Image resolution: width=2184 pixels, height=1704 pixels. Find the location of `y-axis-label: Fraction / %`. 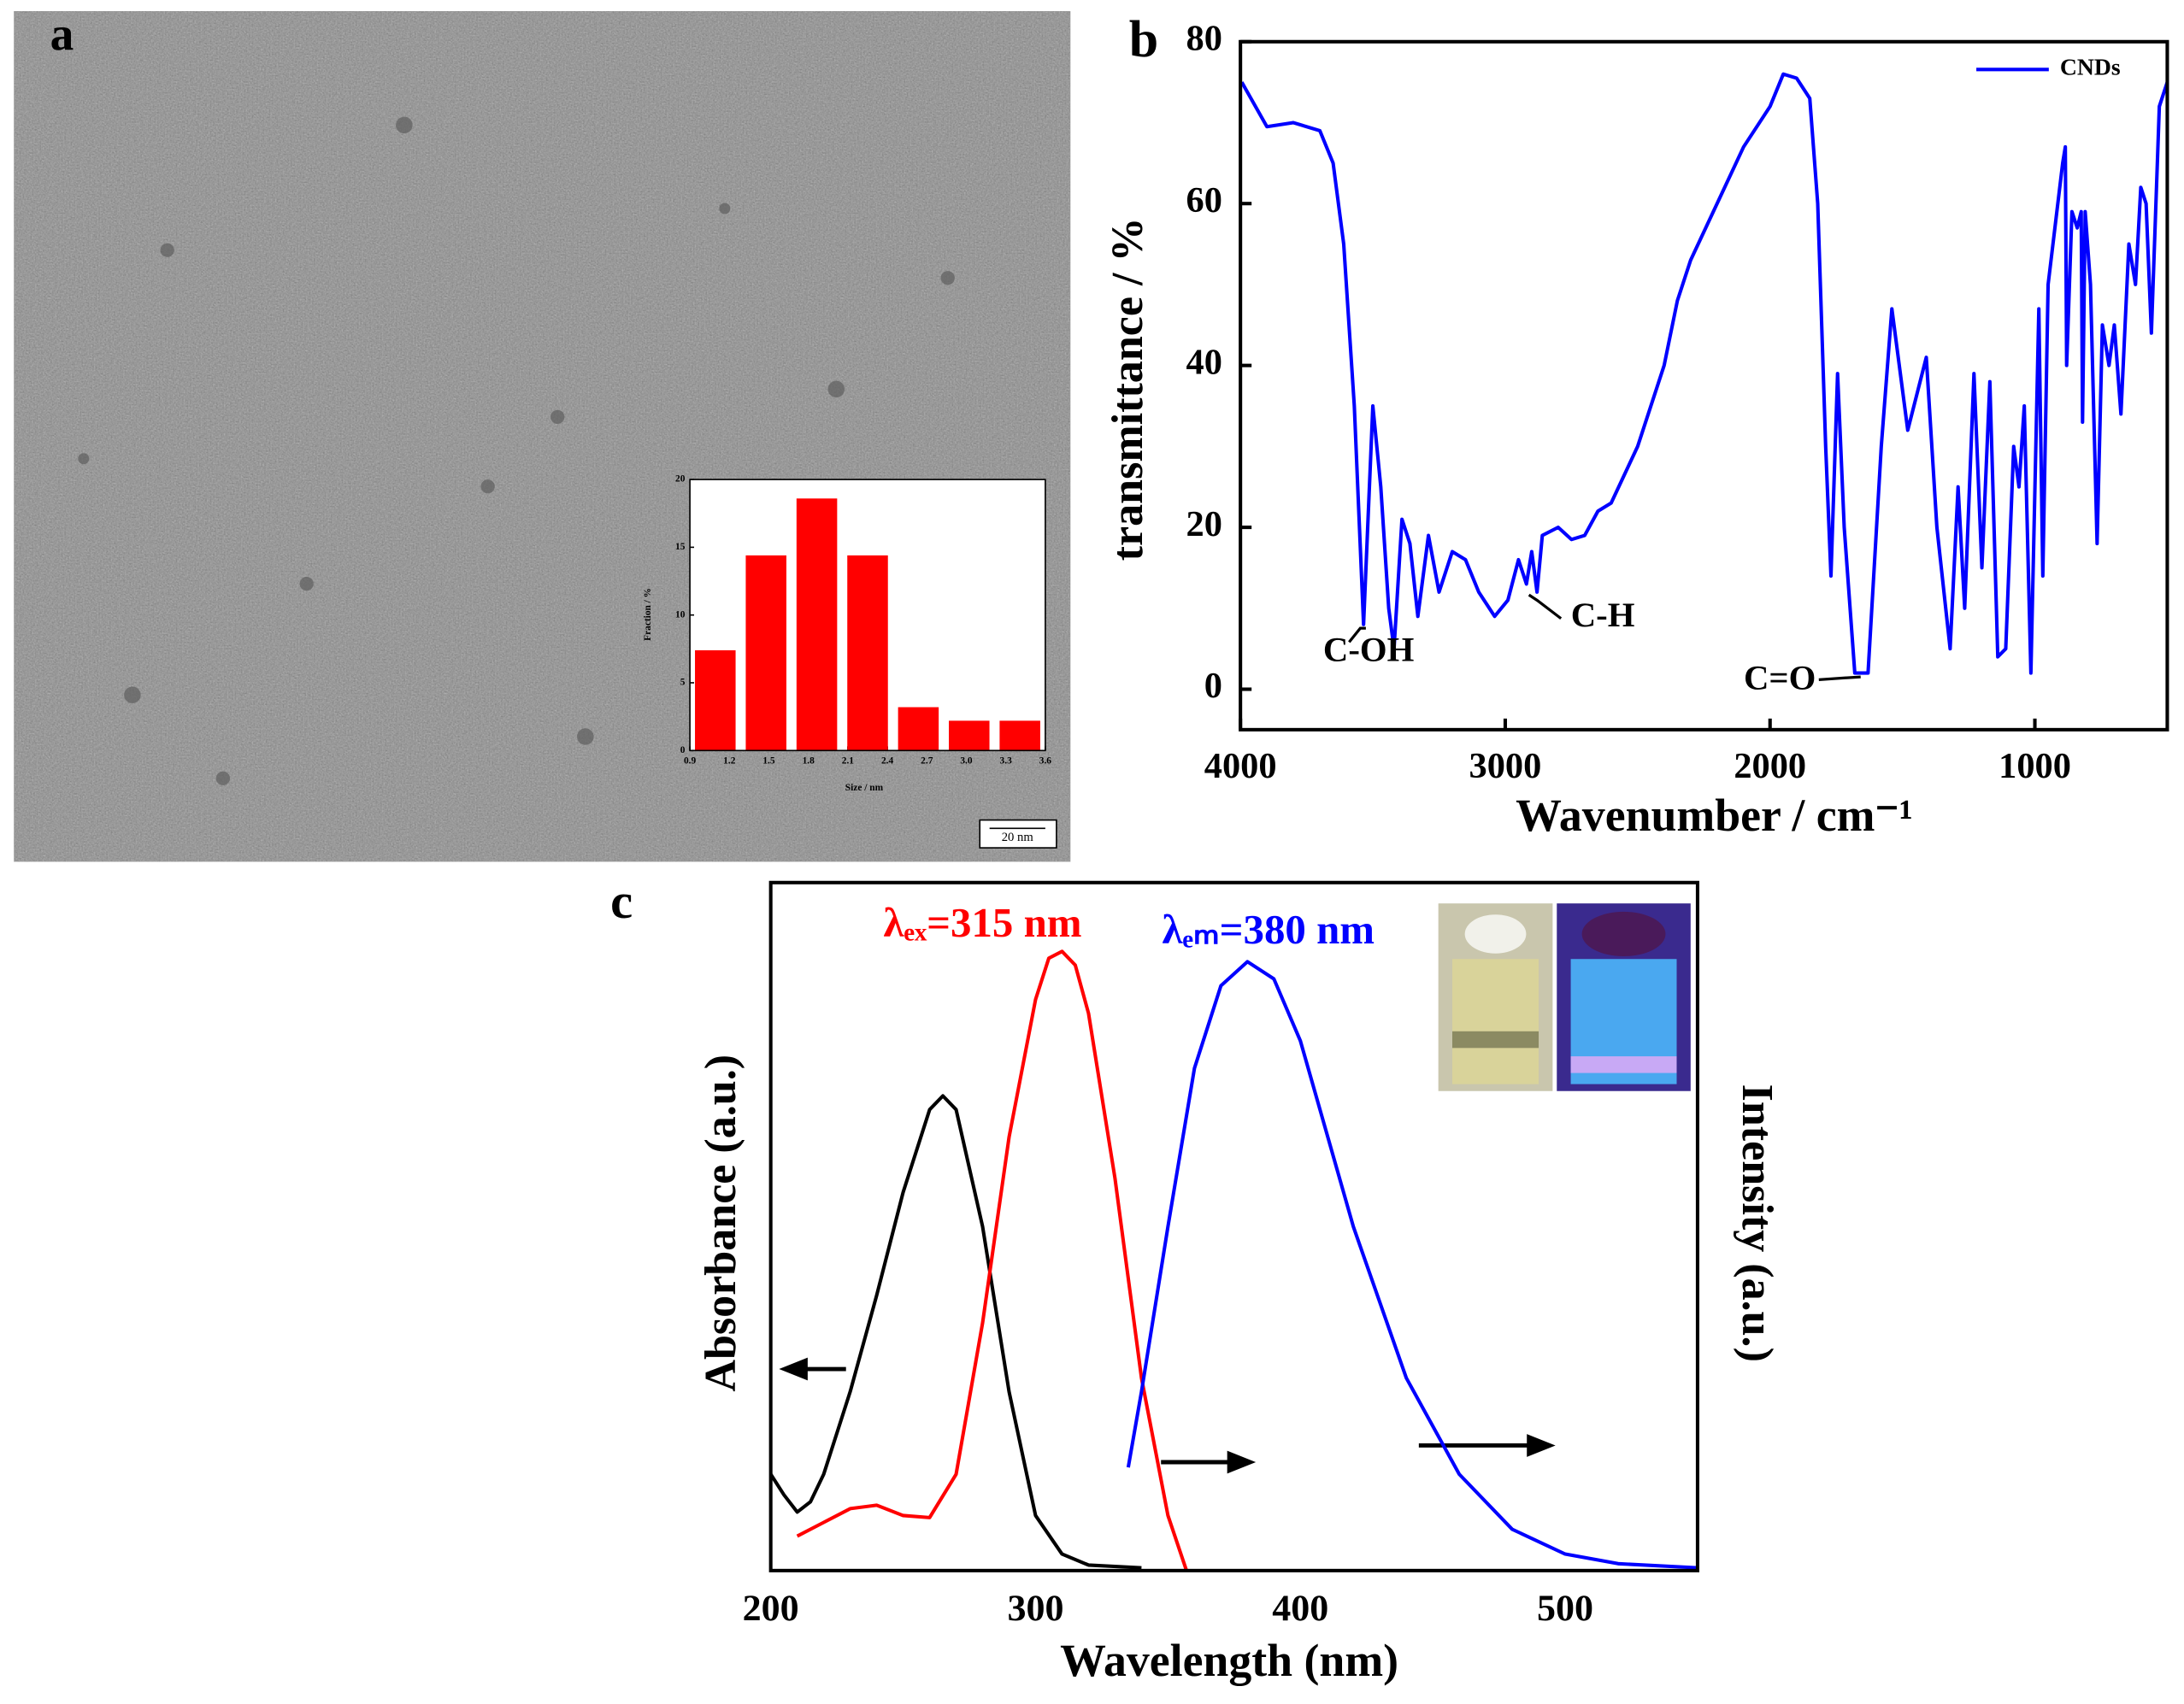

y-axis-label: Fraction / % is located at coordinates (648, 614).